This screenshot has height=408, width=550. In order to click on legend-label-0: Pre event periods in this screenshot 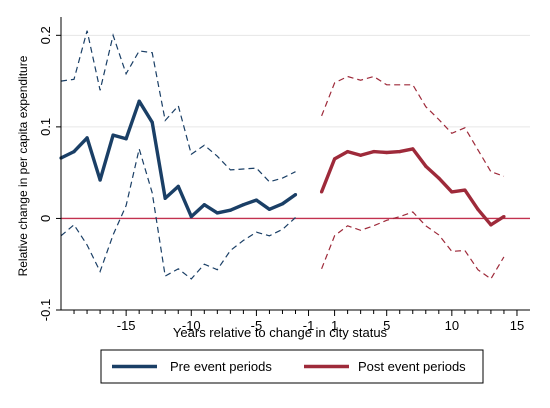, I will do `click(221, 366)`.